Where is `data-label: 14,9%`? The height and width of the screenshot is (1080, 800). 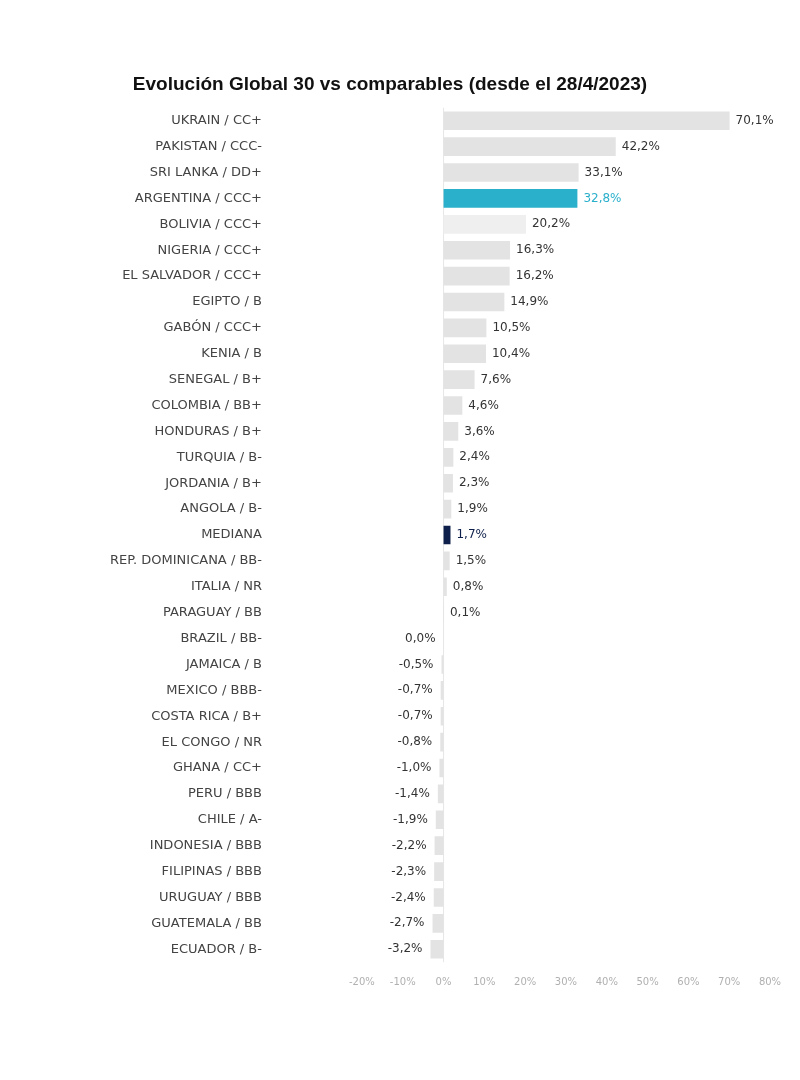 data-label: 14,9% is located at coordinates (529, 301).